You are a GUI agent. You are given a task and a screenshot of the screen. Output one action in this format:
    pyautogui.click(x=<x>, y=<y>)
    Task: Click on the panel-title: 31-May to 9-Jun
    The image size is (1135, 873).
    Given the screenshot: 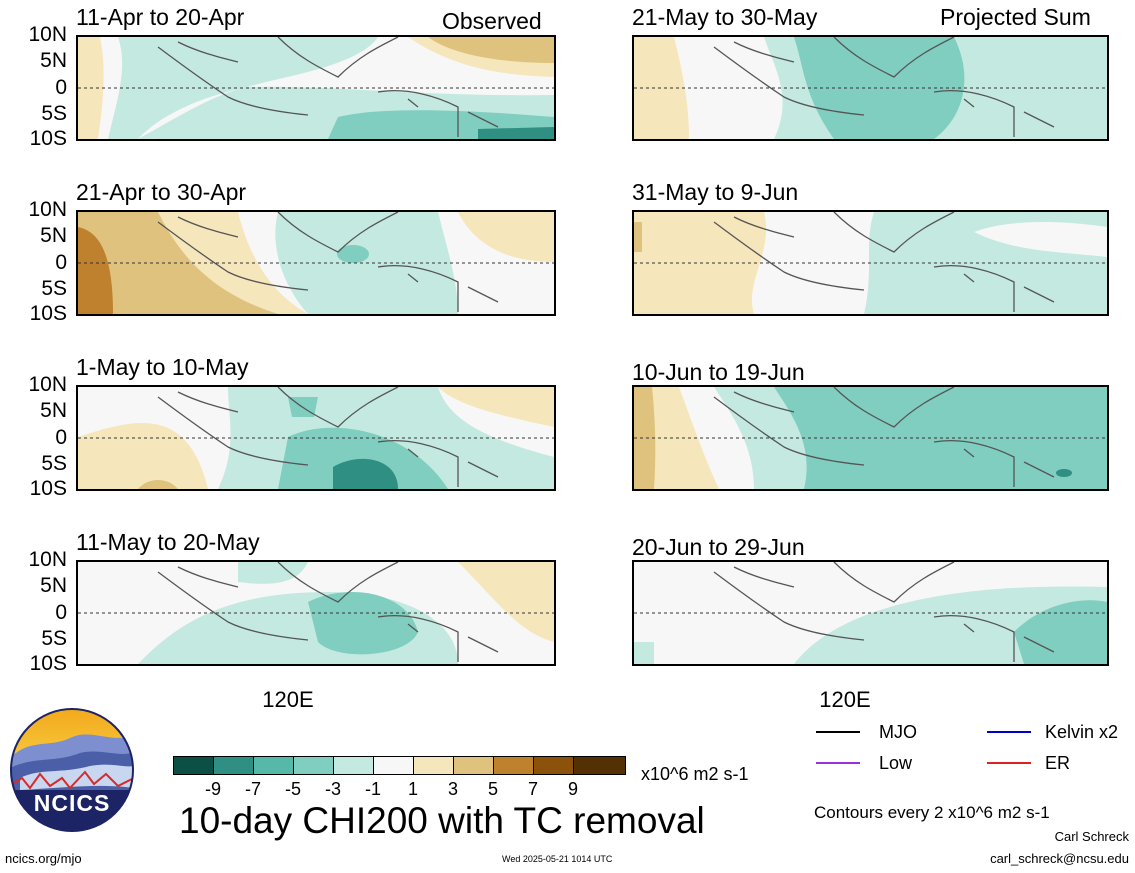 What is the action you would take?
    pyautogui.click(x=715, y=192)
    